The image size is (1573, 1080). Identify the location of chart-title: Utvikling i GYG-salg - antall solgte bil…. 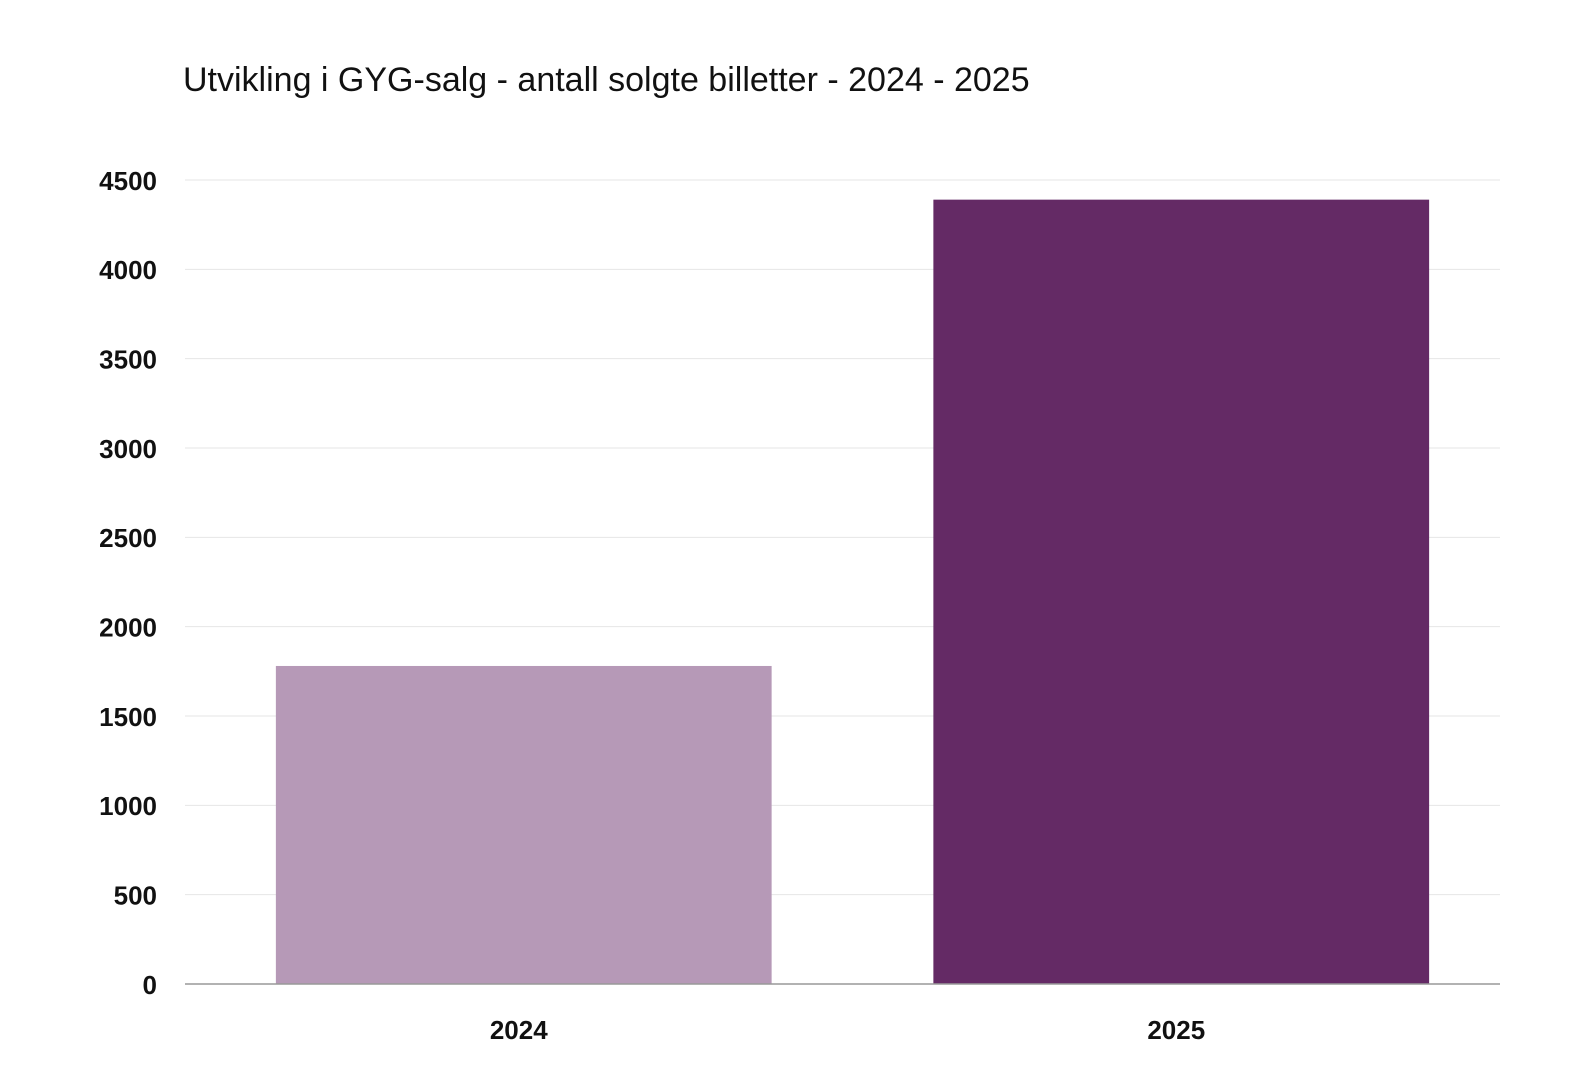
(606, 80).